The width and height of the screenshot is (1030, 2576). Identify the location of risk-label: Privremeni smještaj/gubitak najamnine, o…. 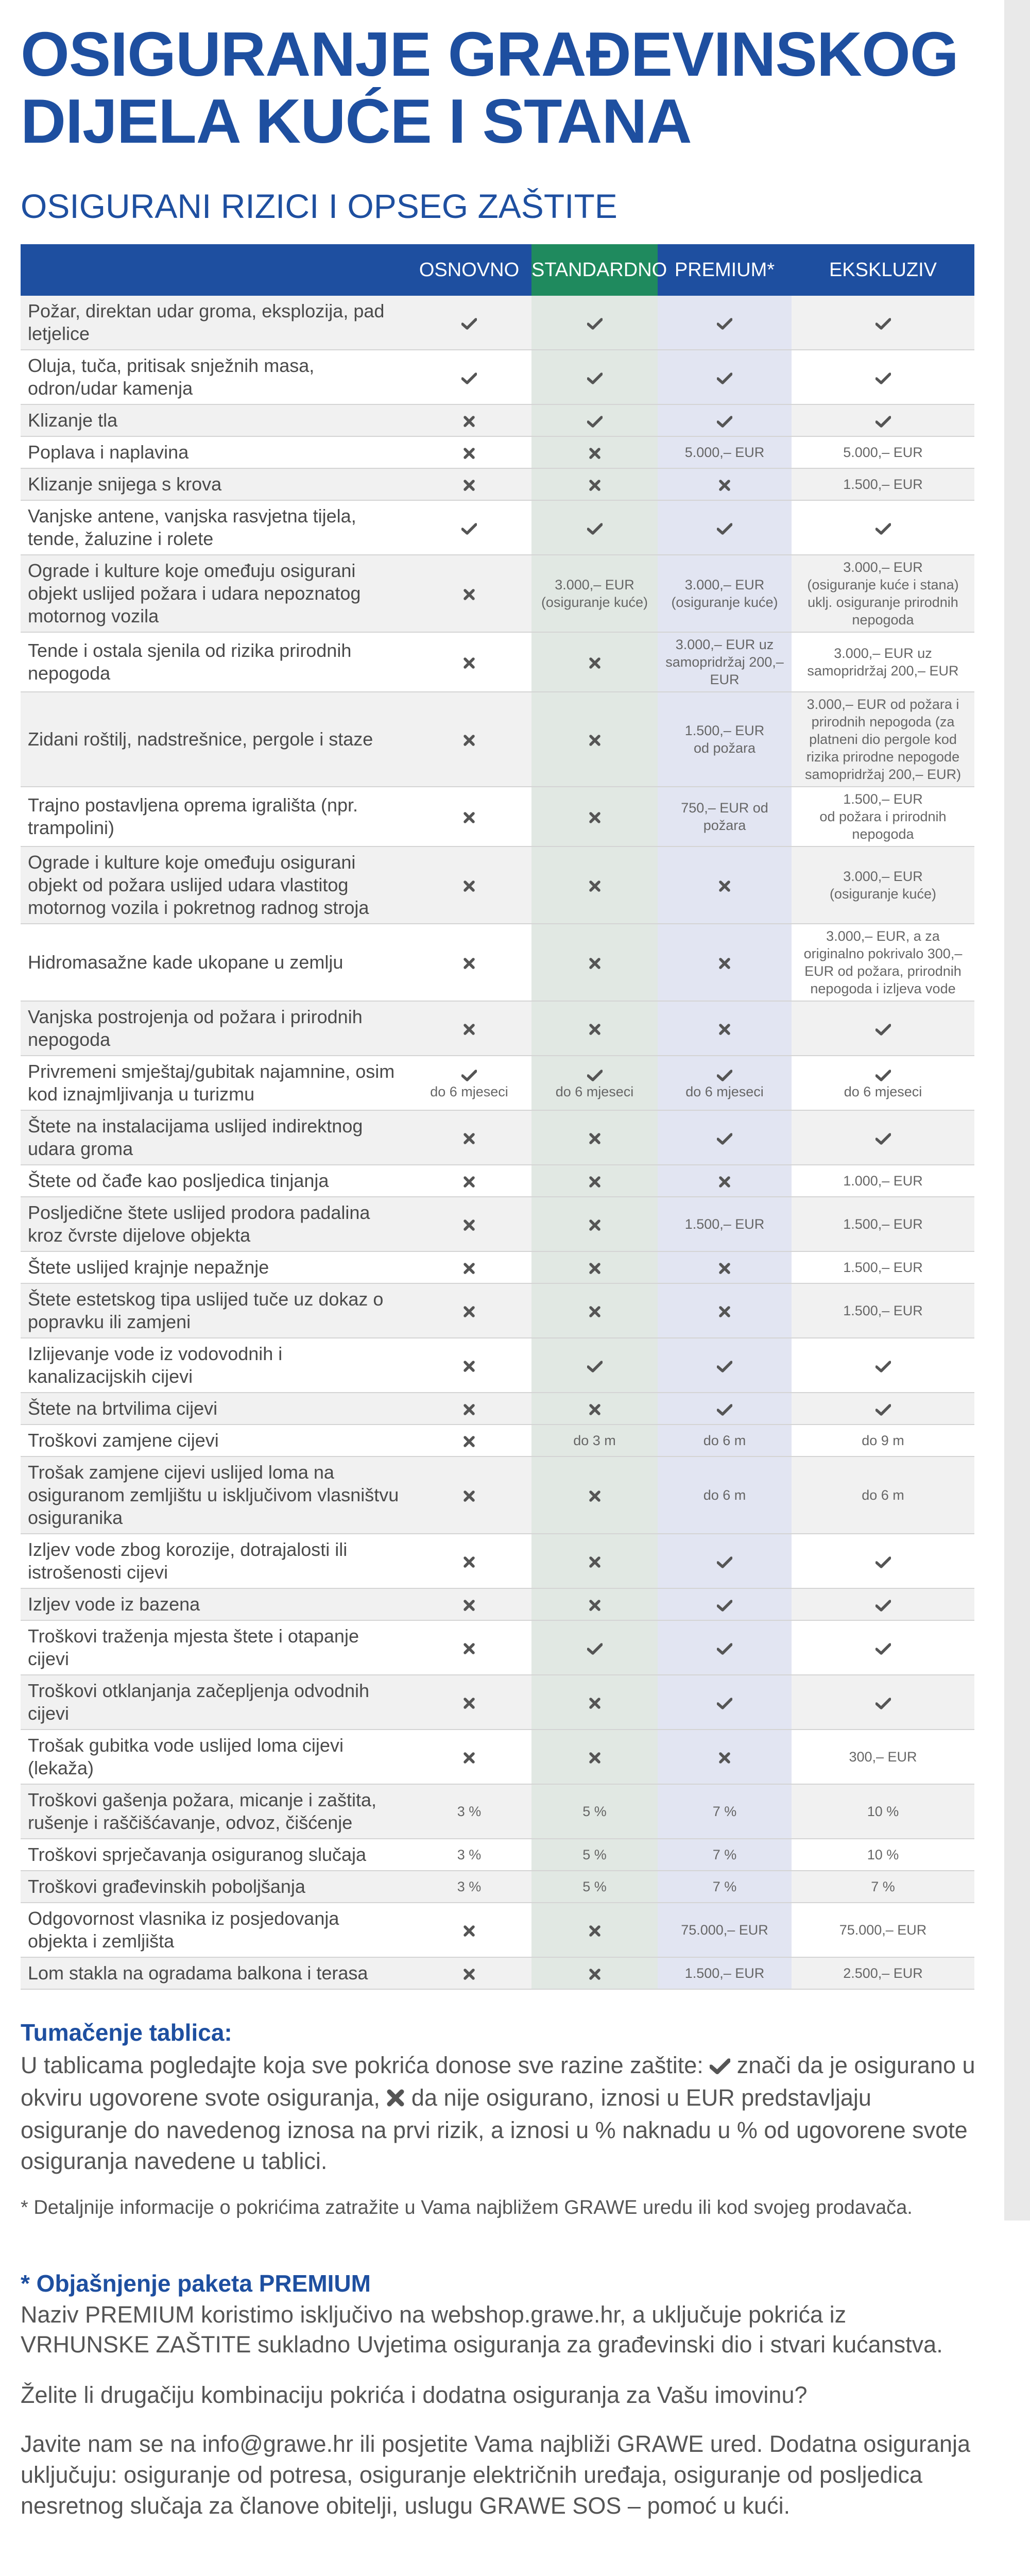
(214, 1083).